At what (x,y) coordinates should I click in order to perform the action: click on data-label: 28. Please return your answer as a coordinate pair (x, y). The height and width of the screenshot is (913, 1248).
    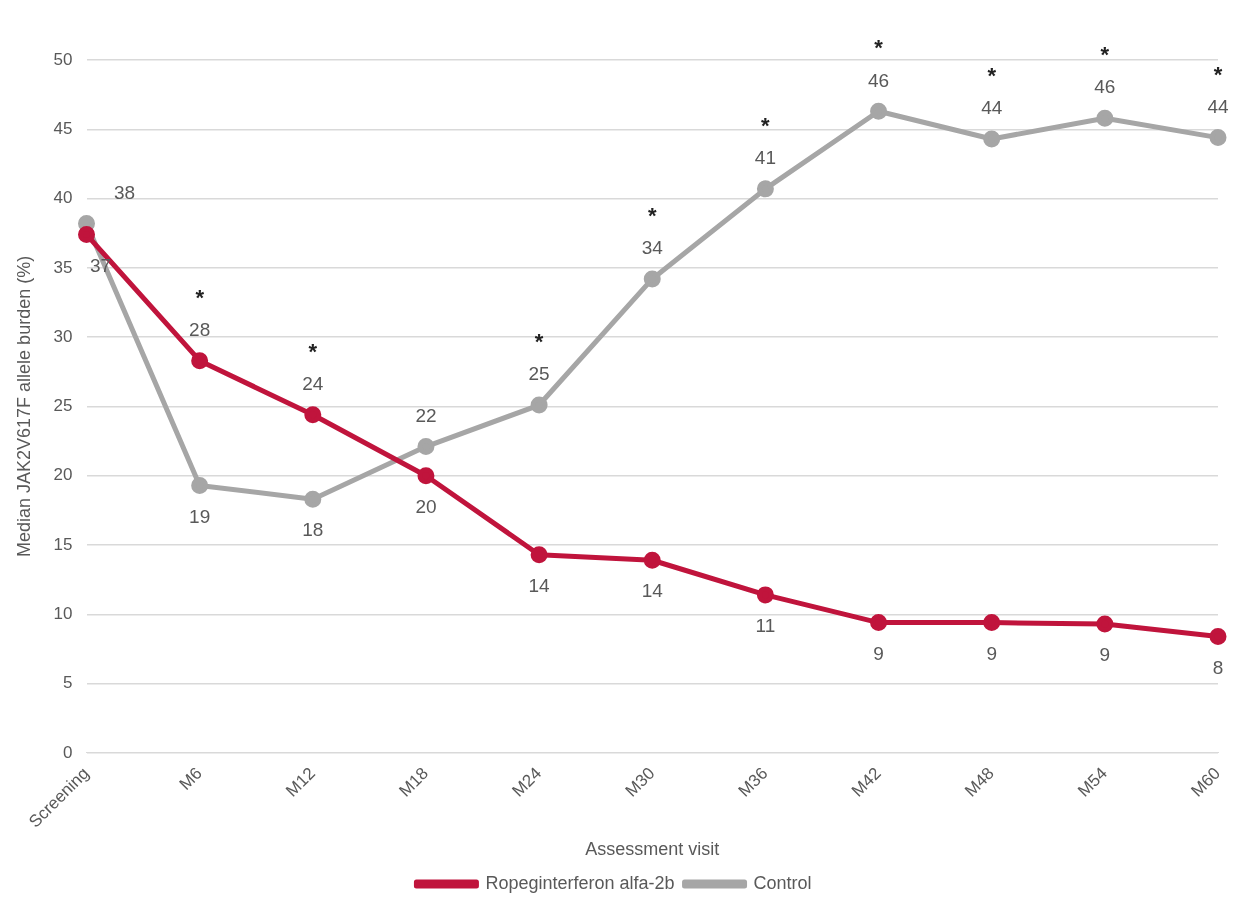
    Looking at the image, I should click on (200, 329).